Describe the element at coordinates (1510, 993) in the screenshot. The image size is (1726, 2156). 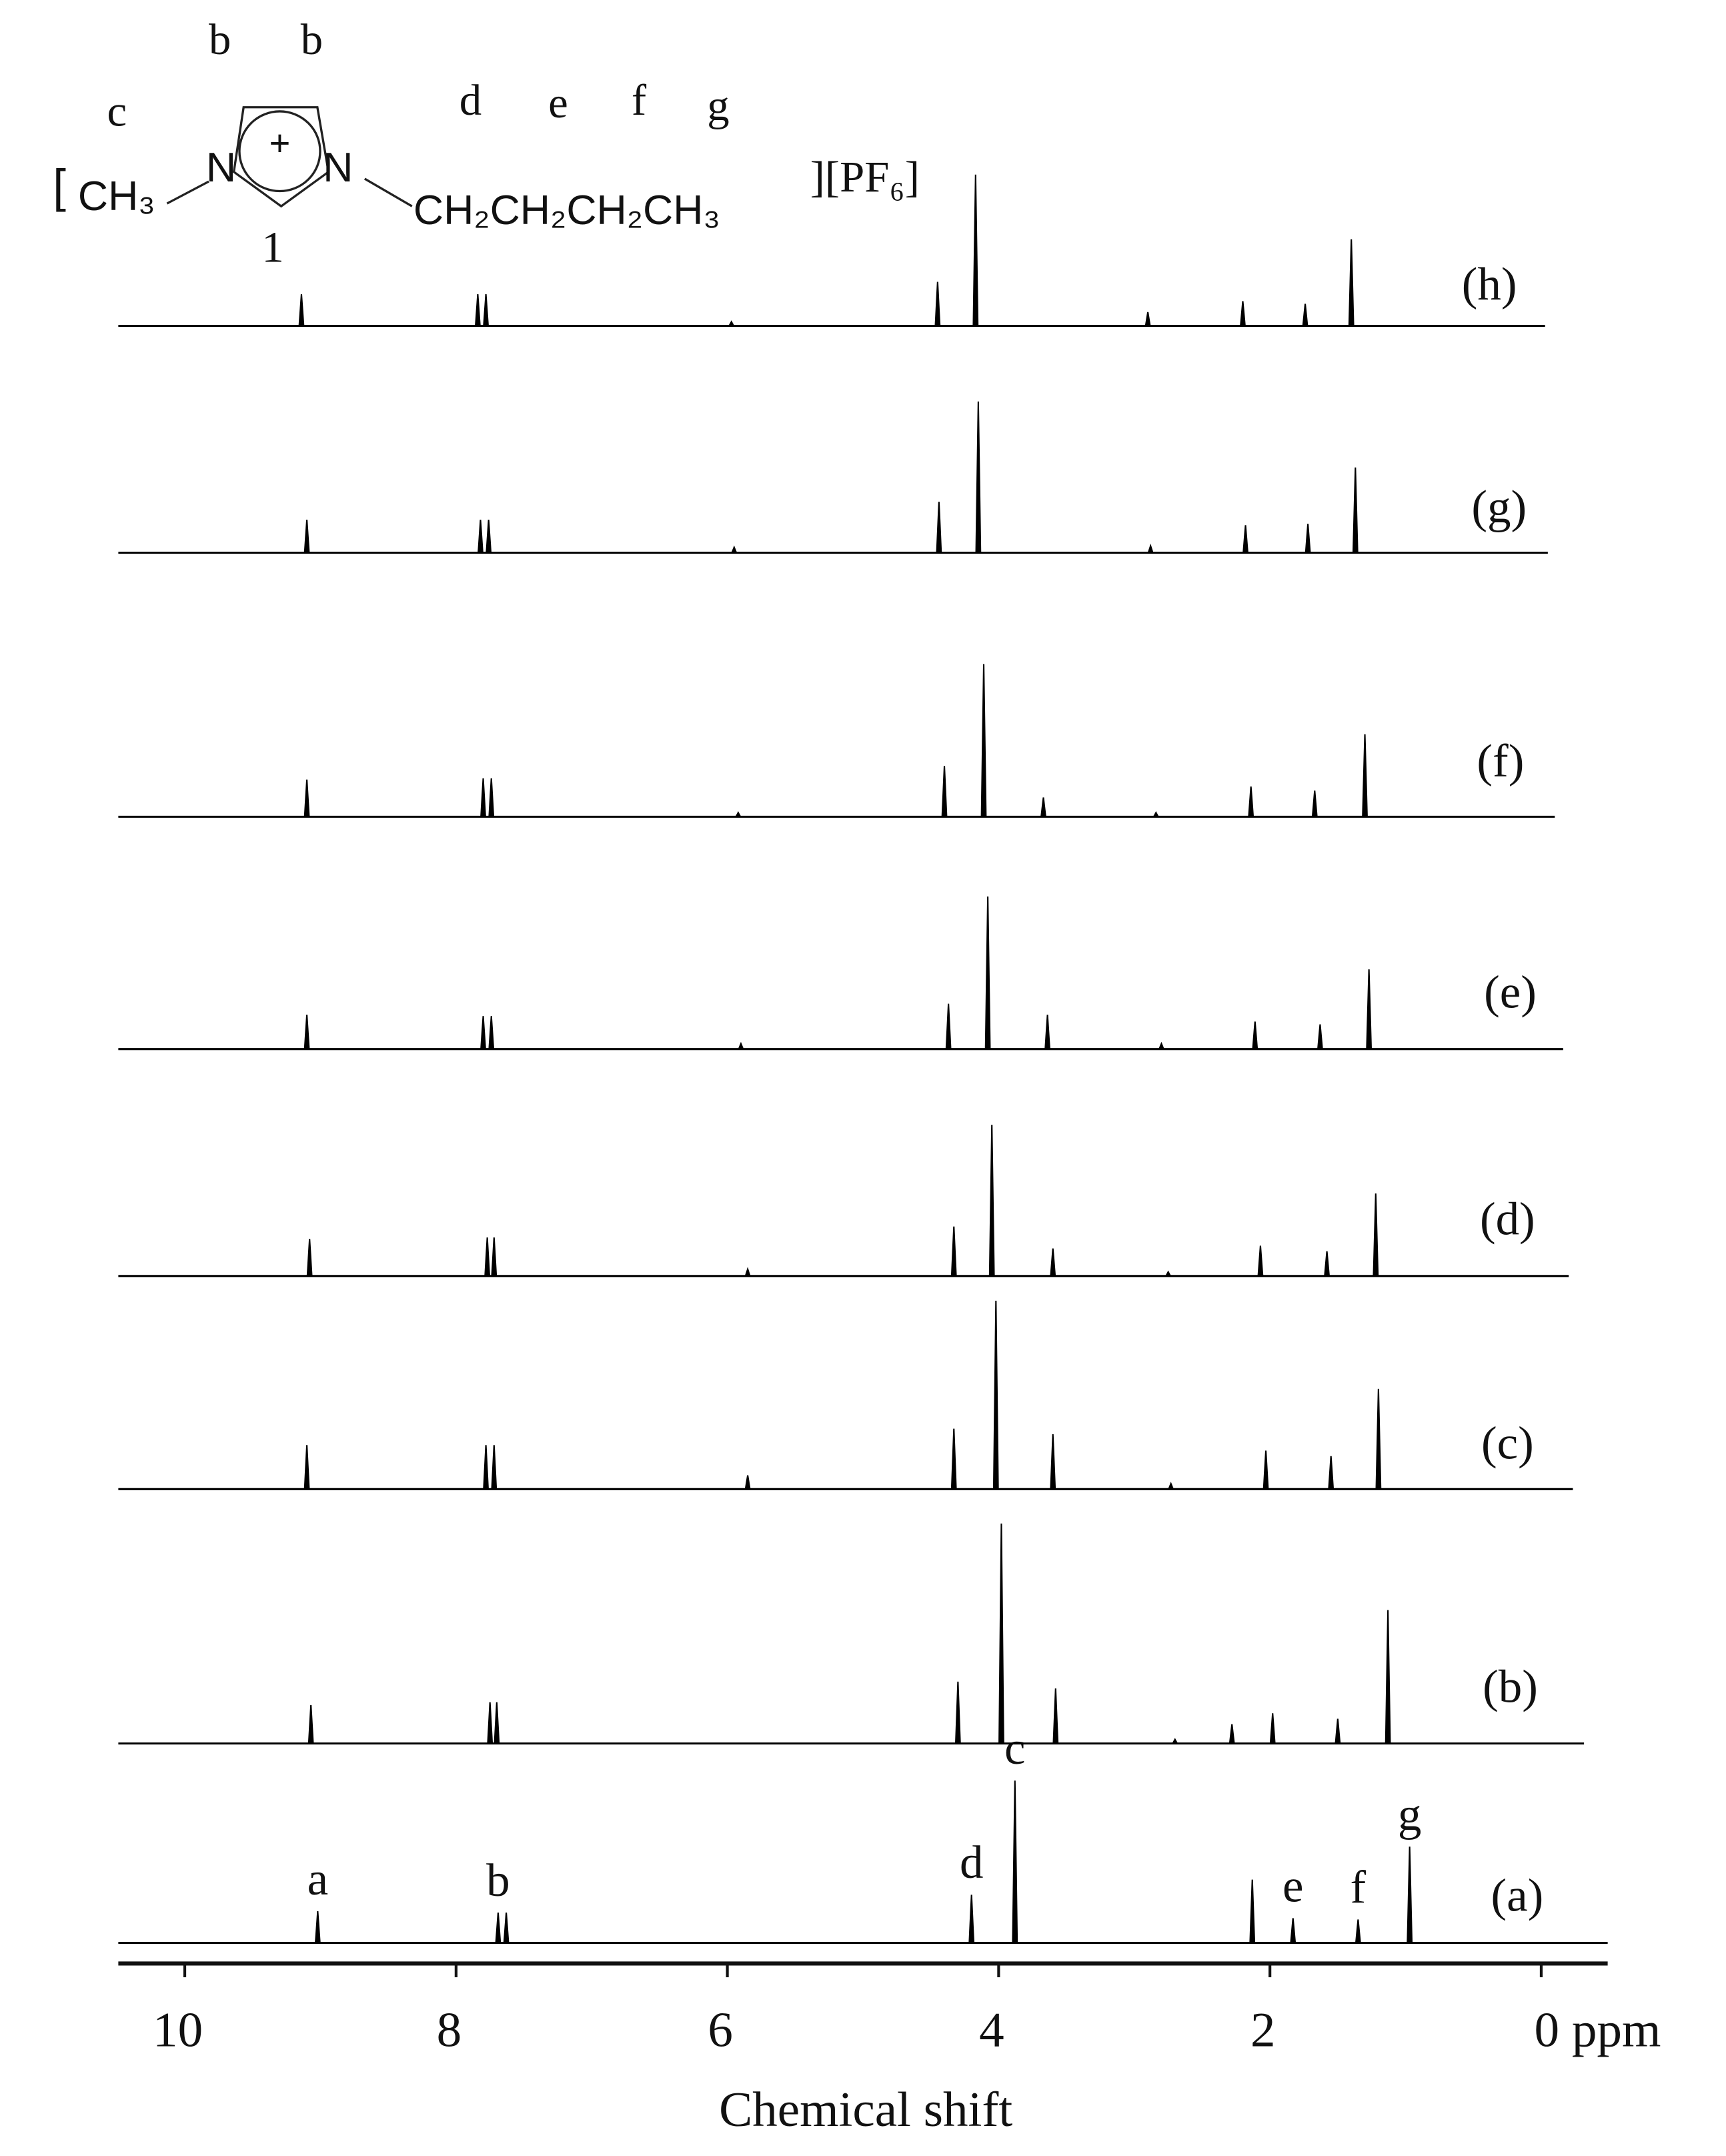
I see `series-label: (e)` at that location.